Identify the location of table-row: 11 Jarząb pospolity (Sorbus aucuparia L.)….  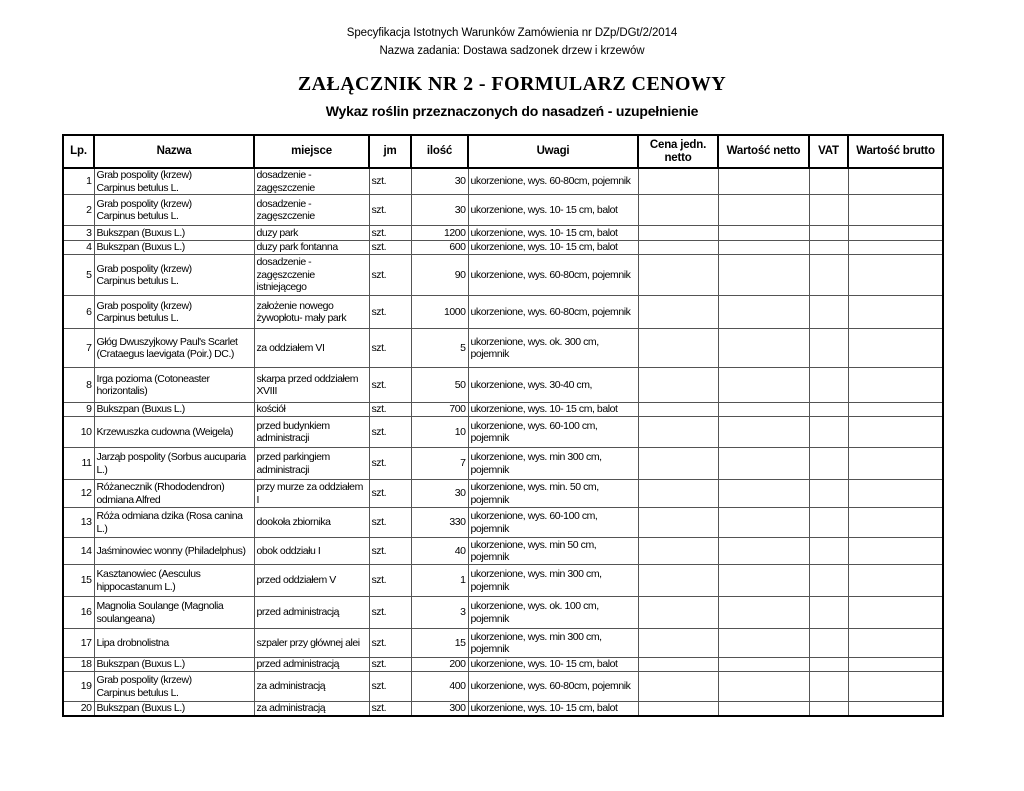
(503, 463).